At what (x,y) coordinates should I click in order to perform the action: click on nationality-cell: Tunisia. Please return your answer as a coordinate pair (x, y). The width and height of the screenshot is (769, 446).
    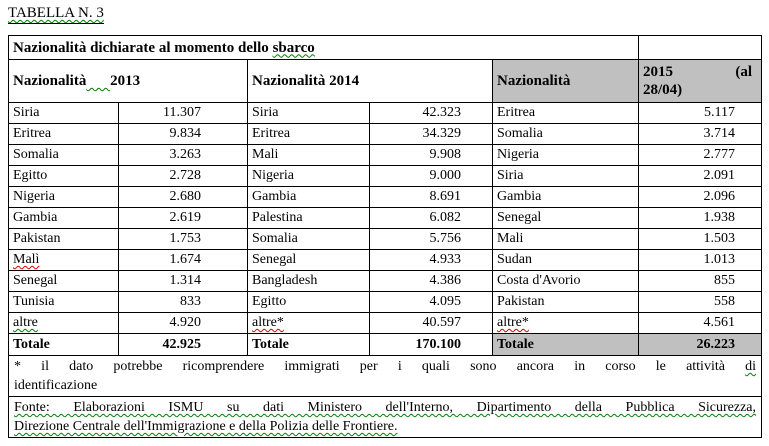
    Looking at the image, I should click on (63, 302).